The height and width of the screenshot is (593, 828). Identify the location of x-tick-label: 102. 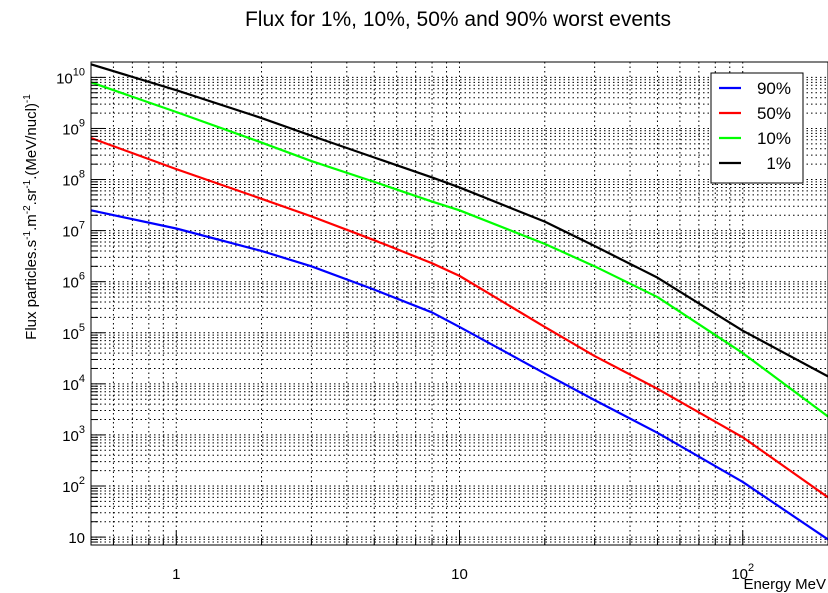
(742, 572).